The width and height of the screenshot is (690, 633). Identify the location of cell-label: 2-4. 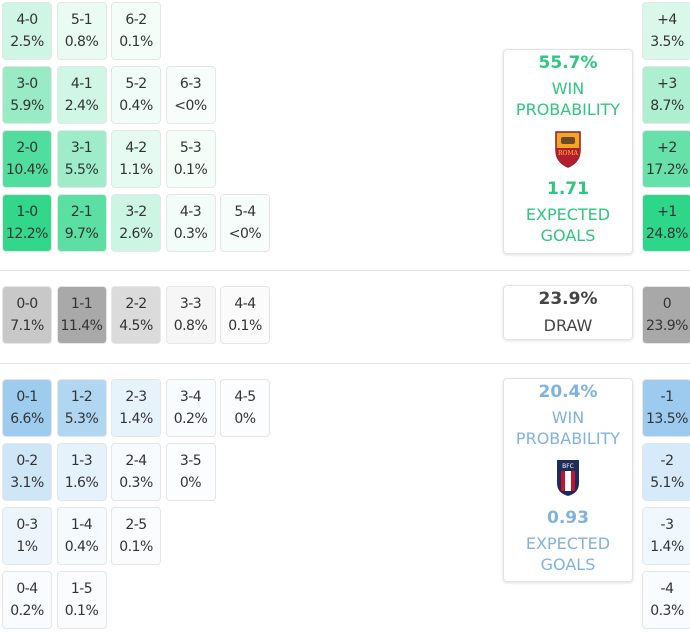
(136, 461).